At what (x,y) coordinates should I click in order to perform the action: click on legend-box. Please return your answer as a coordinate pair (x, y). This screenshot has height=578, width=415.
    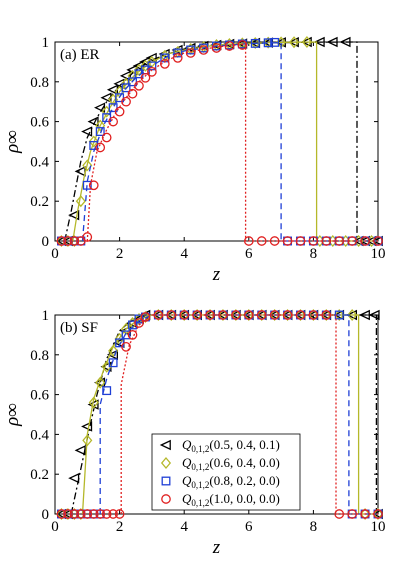
    Looking at the image, I should click on (226, 472).